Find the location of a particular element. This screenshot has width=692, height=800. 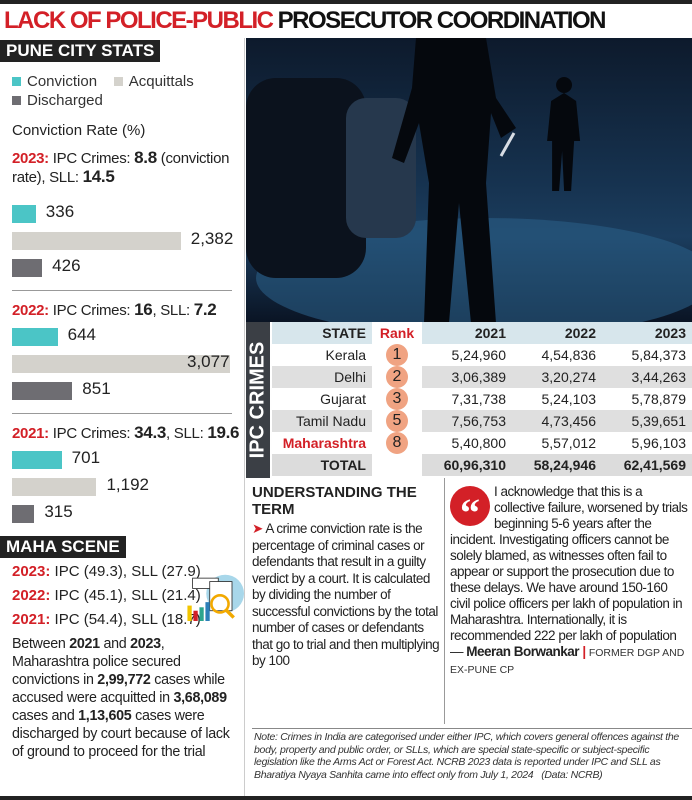

table-row: Maharashtra 8 5,40,800 5,57,012 5,96,103 is located at coordinates (482, 443).